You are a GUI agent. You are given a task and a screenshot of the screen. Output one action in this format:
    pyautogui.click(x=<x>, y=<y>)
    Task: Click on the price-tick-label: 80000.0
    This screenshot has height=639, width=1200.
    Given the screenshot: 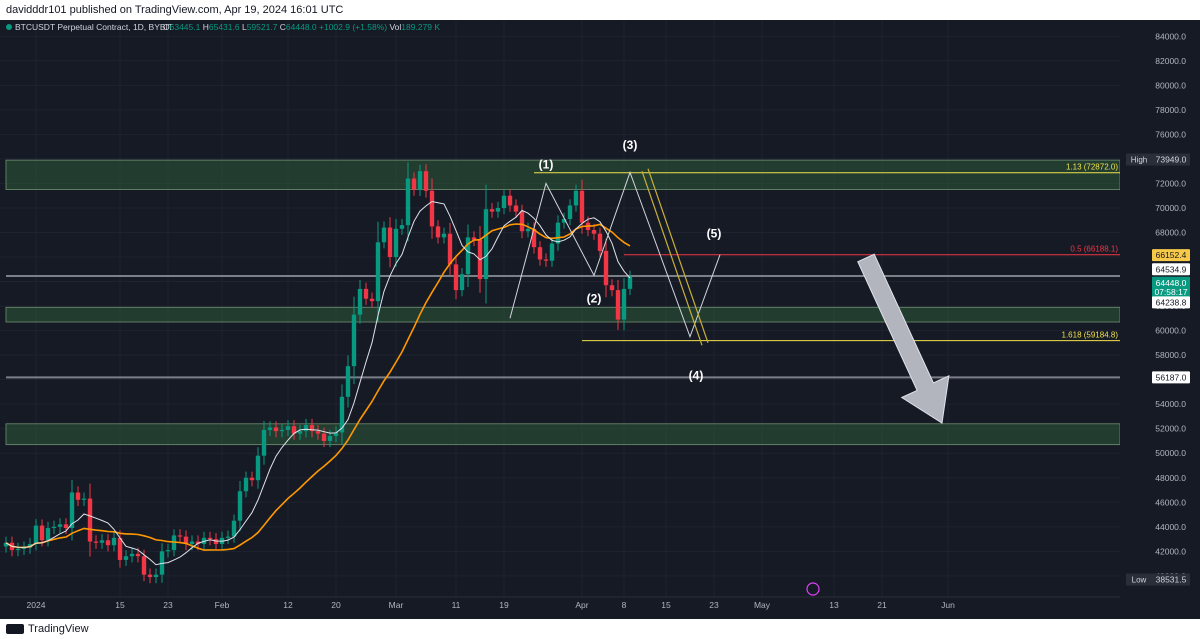 What is the action you would take?
    pyautogui.click(x=1170, y=85)
    